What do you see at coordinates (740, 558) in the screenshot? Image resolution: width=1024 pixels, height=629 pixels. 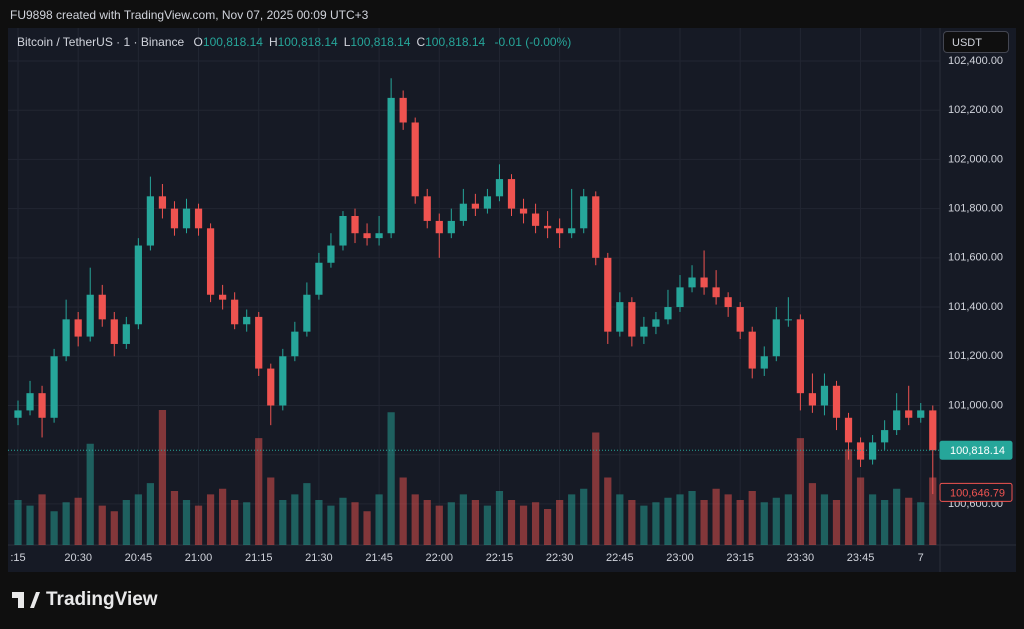 I see `x-tick-label: 23:15` at bounding box center [740, 558].